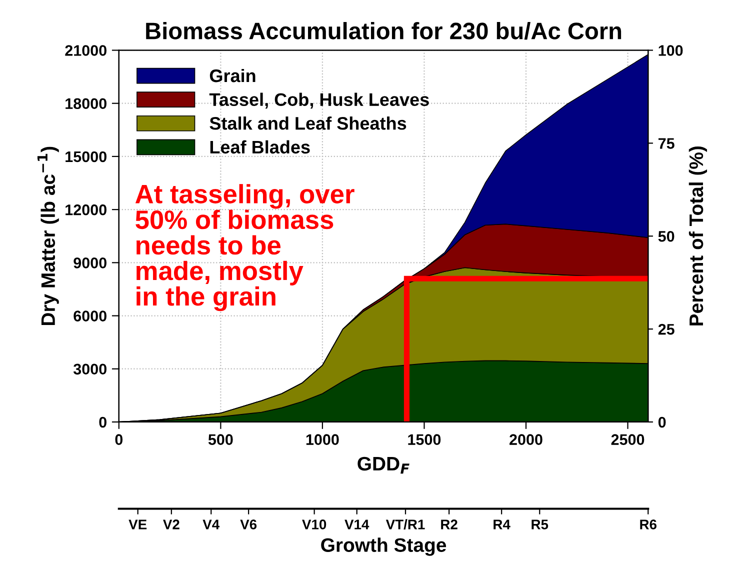 The width and height of the screenshot is (734, 571). What do you see at coordinates (89, 369) in the screenshot?
I see `y-tick-label: 3000` at bounding box center [89, 369].